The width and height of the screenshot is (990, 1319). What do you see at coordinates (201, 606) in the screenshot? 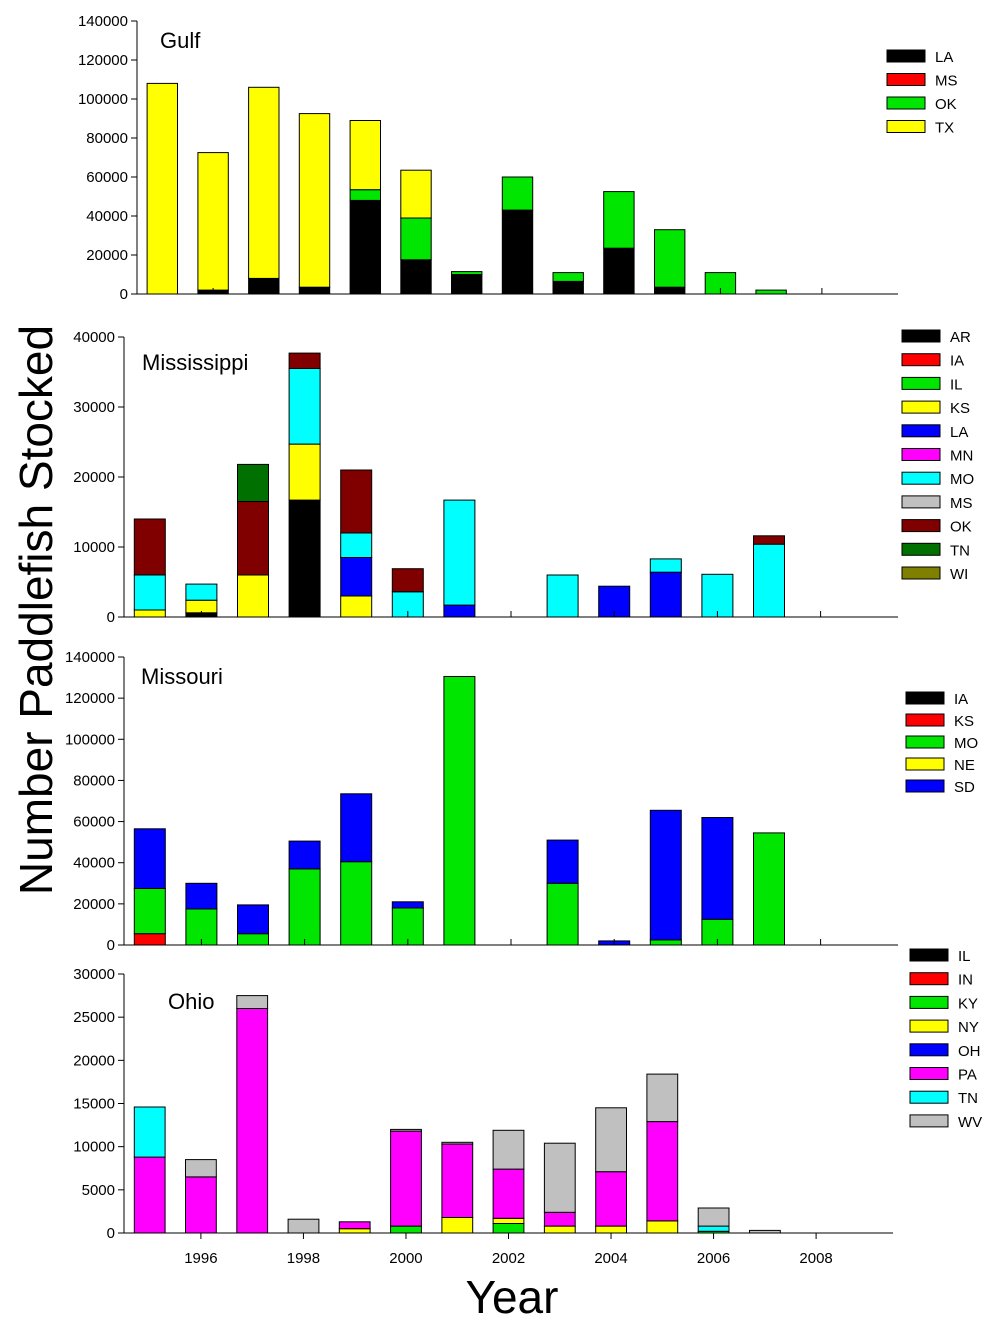
I see `bar-ks-1996` at bounding box center [201, 606].